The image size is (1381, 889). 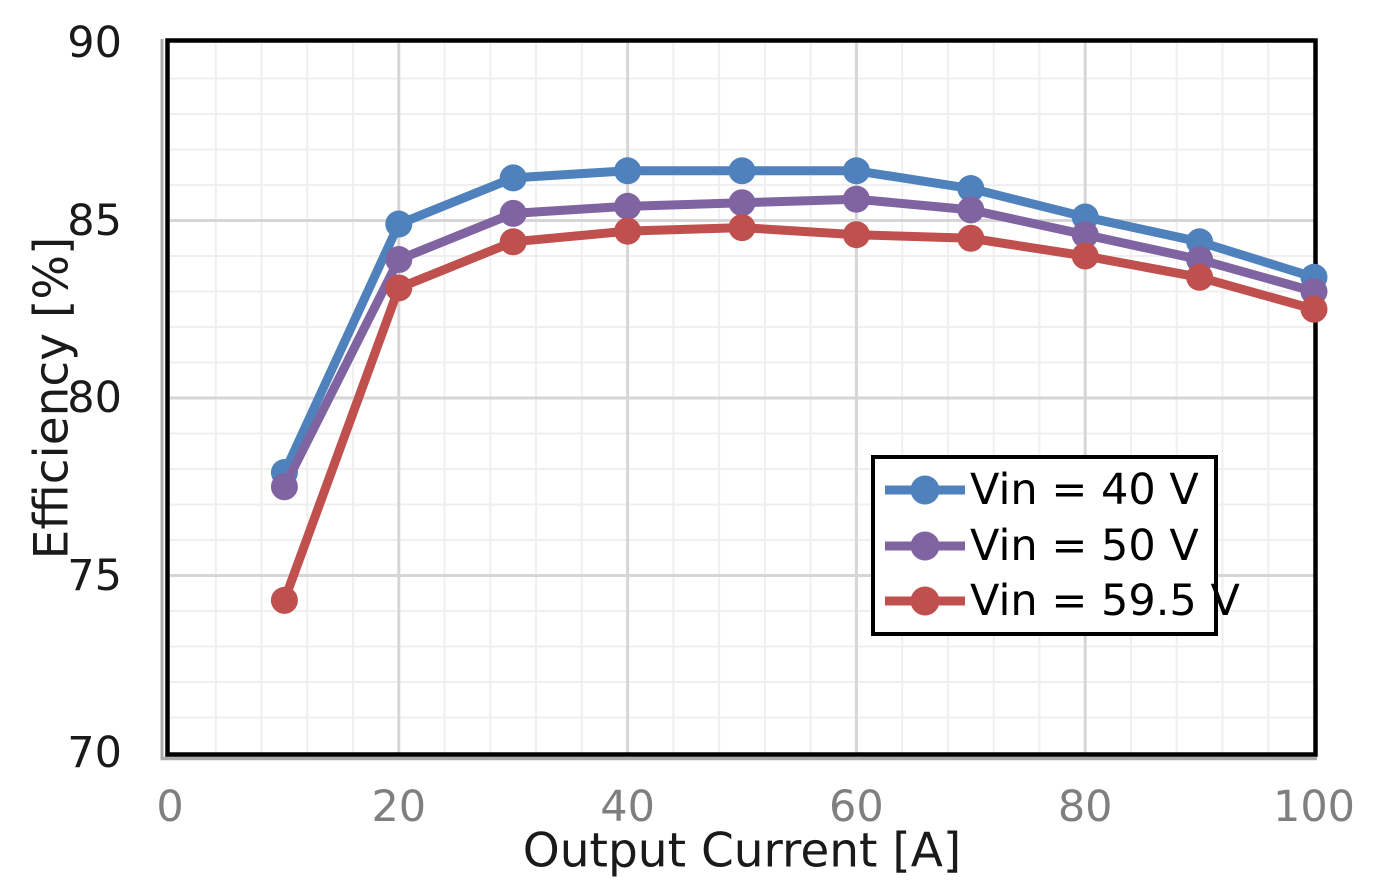 What do you see at coordinates (94, 575) in the screenshot?
I see `y-tick-label: 75` at bounding box center [94, 575].